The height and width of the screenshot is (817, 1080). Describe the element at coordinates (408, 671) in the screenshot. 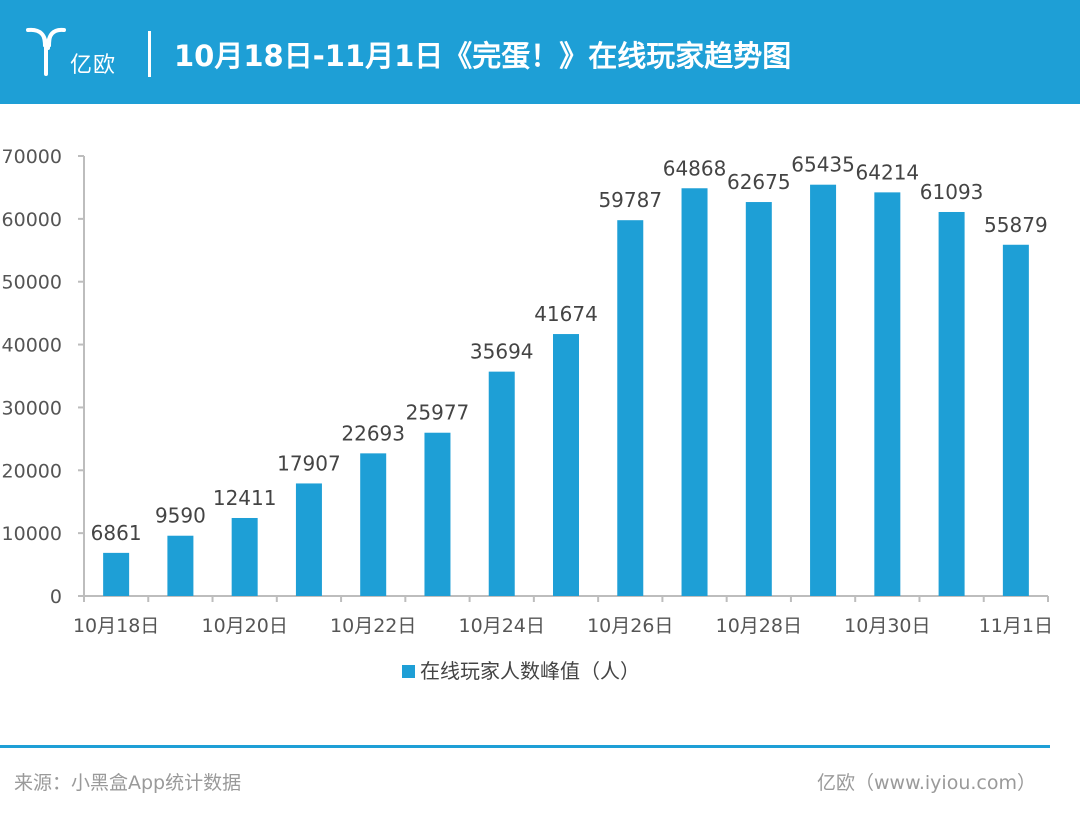

I see `legend-swatch` at that location.